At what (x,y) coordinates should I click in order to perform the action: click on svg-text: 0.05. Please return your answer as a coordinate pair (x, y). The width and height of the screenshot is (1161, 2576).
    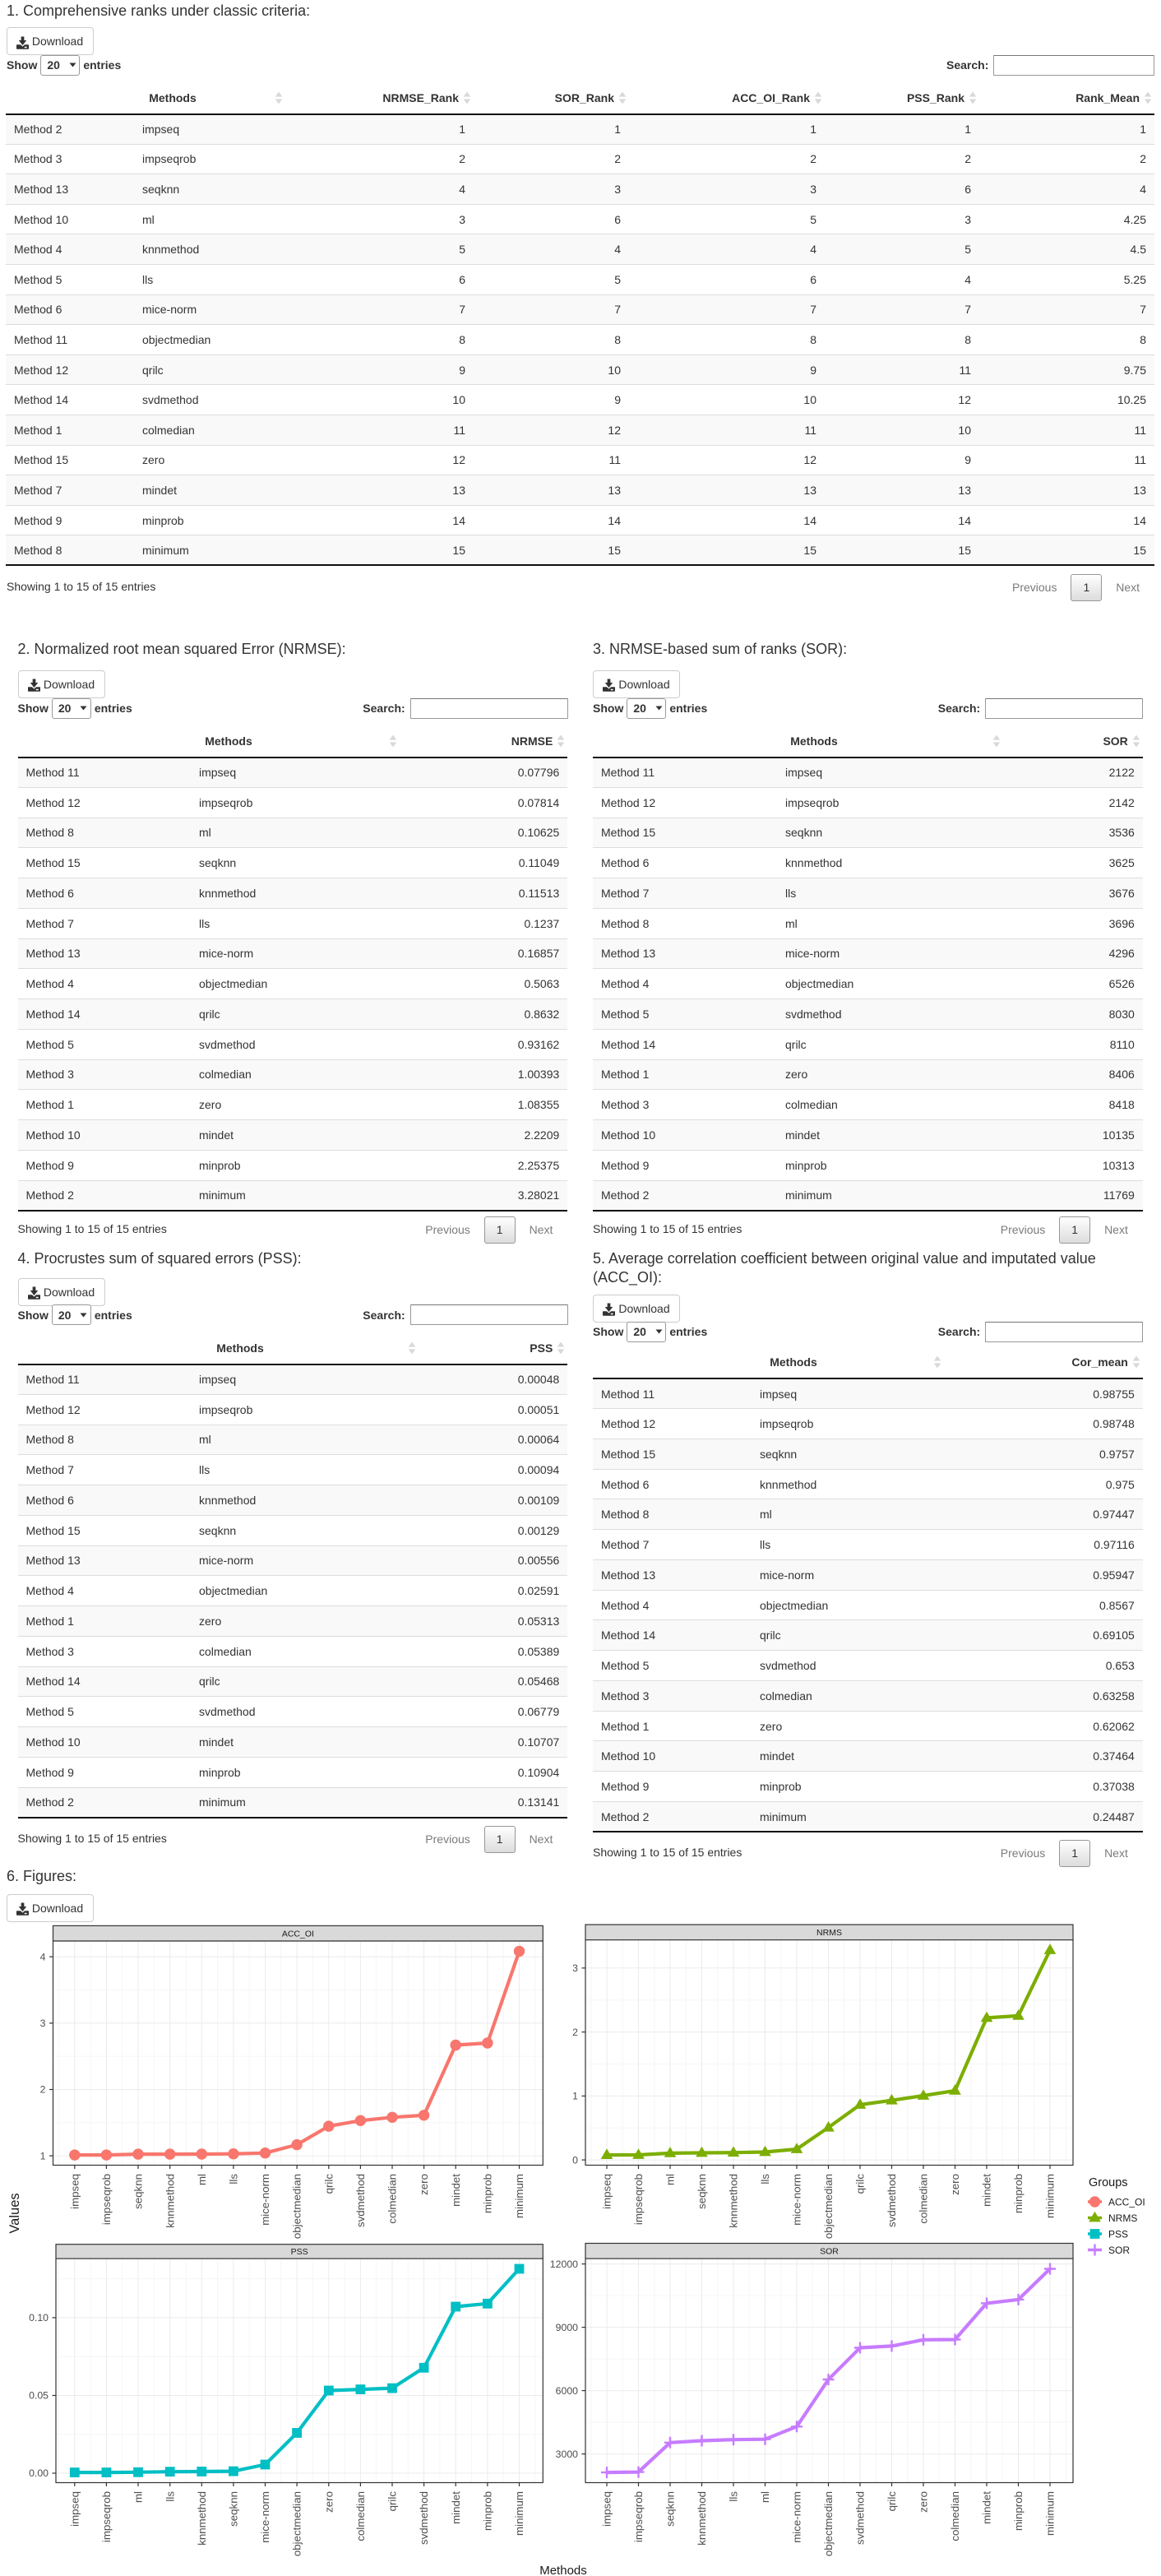
    Looking at the image, I should click on (39, 2396).